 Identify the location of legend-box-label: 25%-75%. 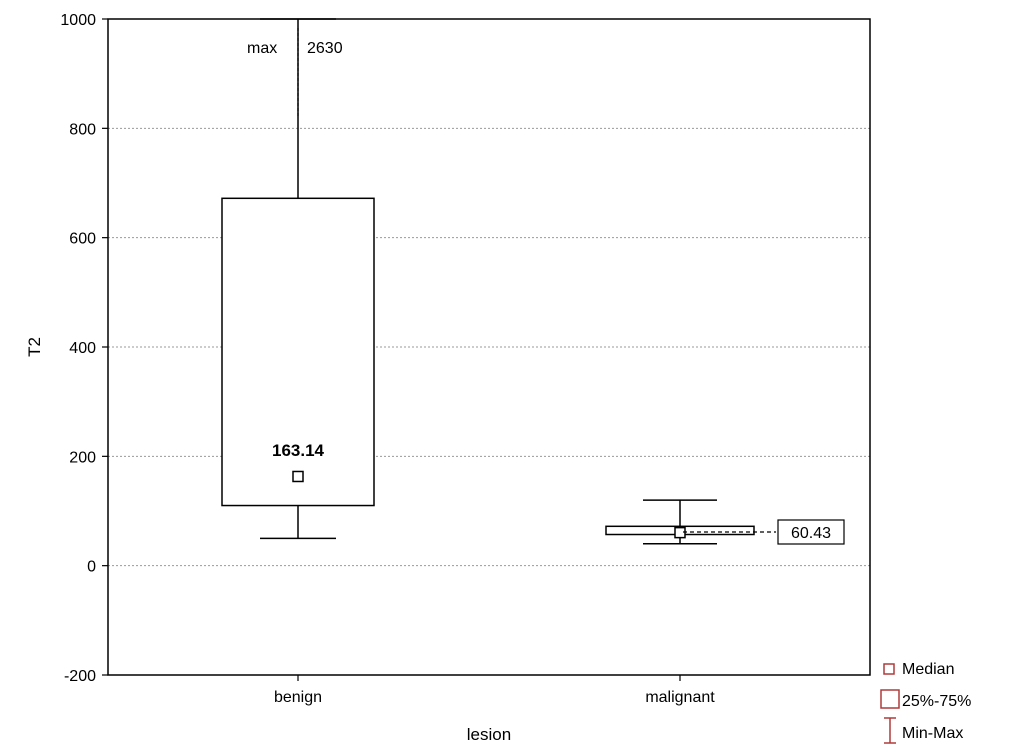
(936, 701).